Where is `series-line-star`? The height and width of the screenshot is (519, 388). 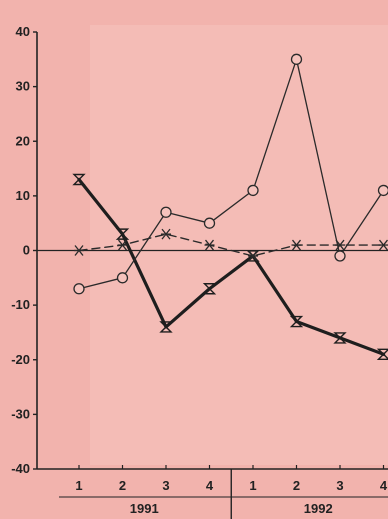
series-line-star is located at coordinates (231, 245).